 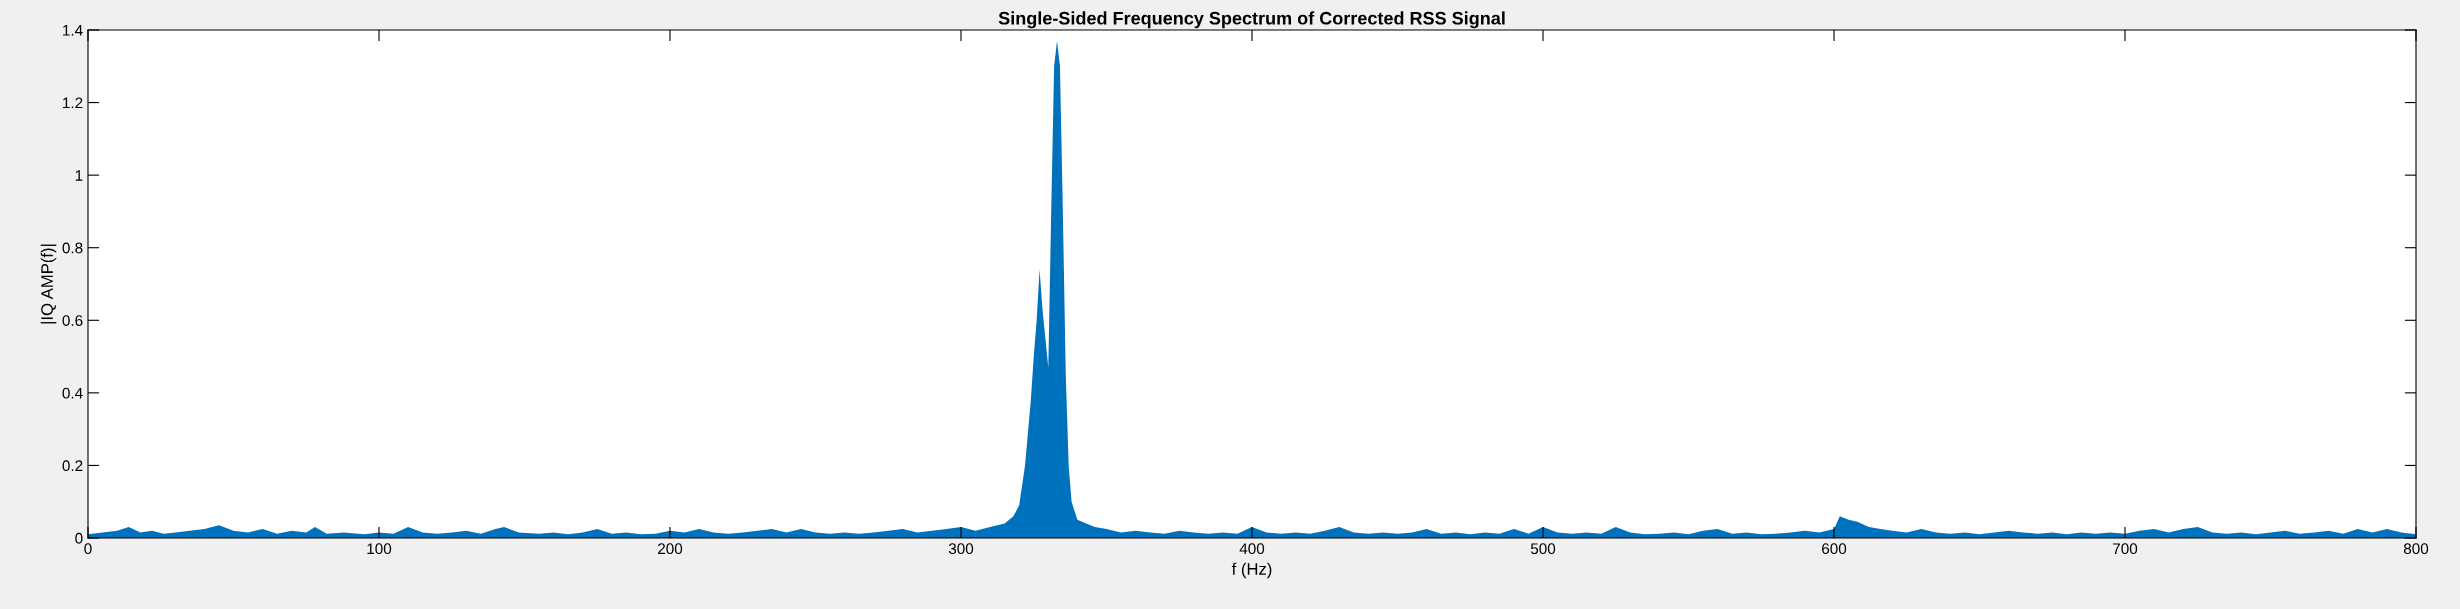 I want to click on chart-title: Single-Sided Frequency Spectrum of Corrected RSS Signal, so click(x=1251, y=20).